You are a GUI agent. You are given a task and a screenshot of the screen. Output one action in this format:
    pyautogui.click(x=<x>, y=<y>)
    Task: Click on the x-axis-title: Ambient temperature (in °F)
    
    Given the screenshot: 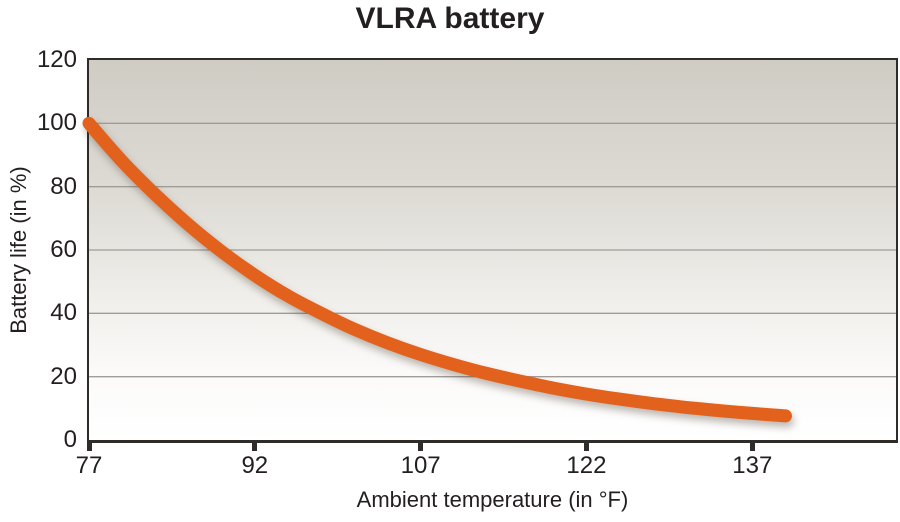 What is the action you would take?
    pyautogui.click(x=492, y=499)
    